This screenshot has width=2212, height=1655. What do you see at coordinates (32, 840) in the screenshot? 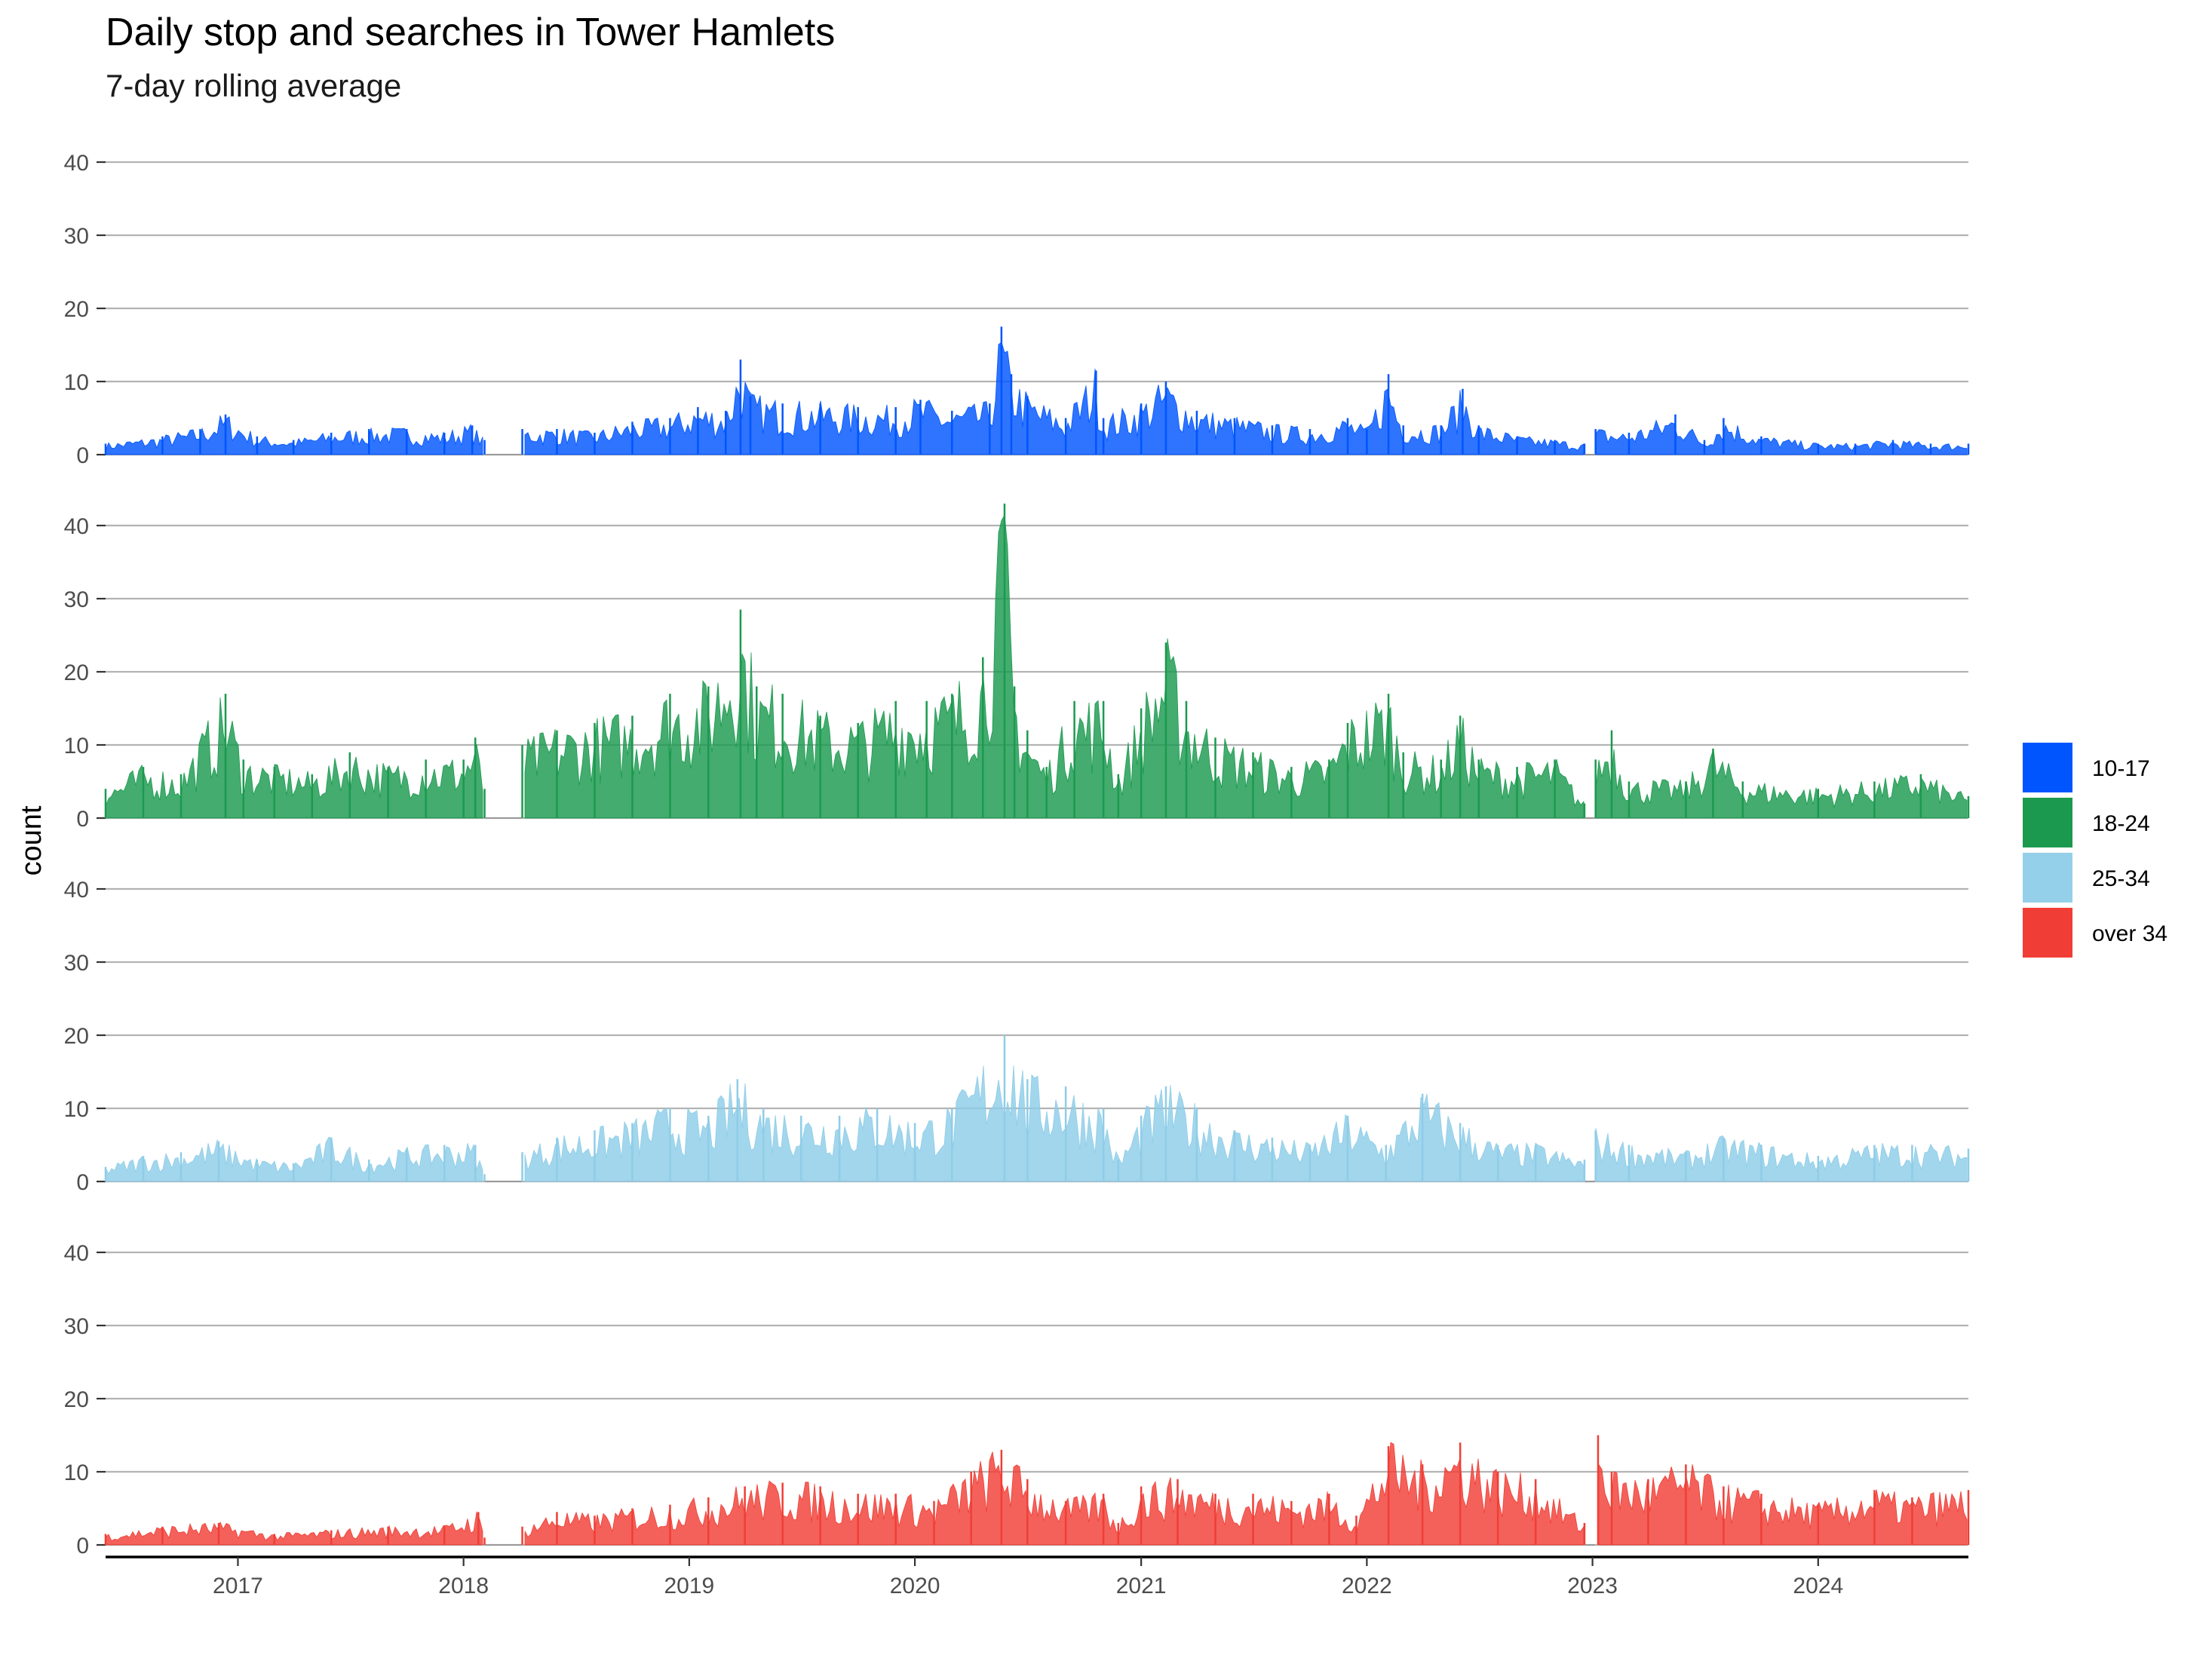
I see `y-axis-label: count` at bounding box center [32, 840].